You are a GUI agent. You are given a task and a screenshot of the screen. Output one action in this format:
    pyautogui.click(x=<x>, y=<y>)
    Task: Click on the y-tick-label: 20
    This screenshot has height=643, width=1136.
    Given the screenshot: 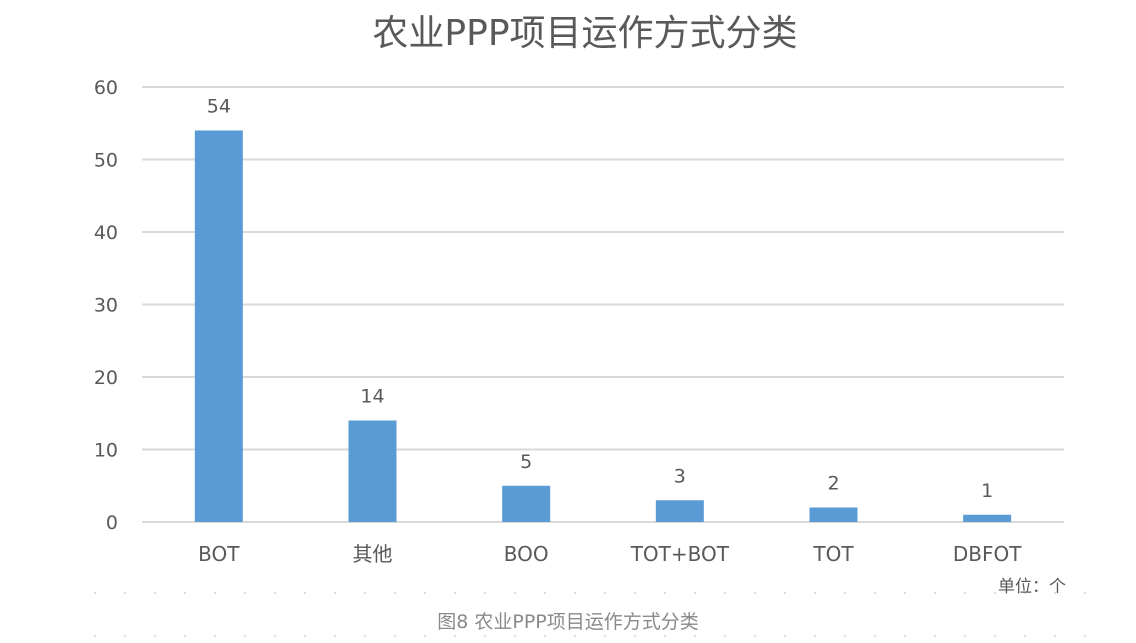 What is the action you would take?
    pyautogui.click(x=106, y=378)
    